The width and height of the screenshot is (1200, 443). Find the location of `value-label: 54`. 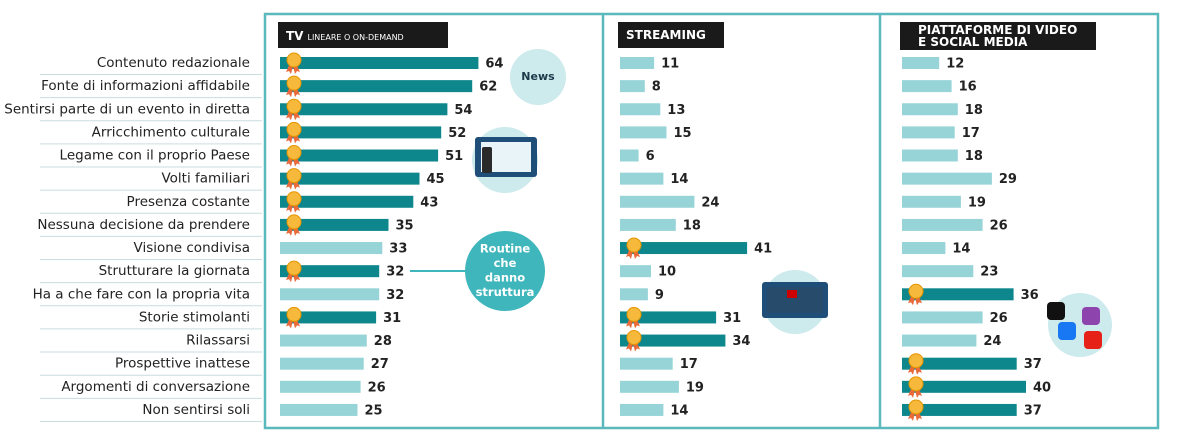

value-label: 54 is located at coordinates (463, 110).